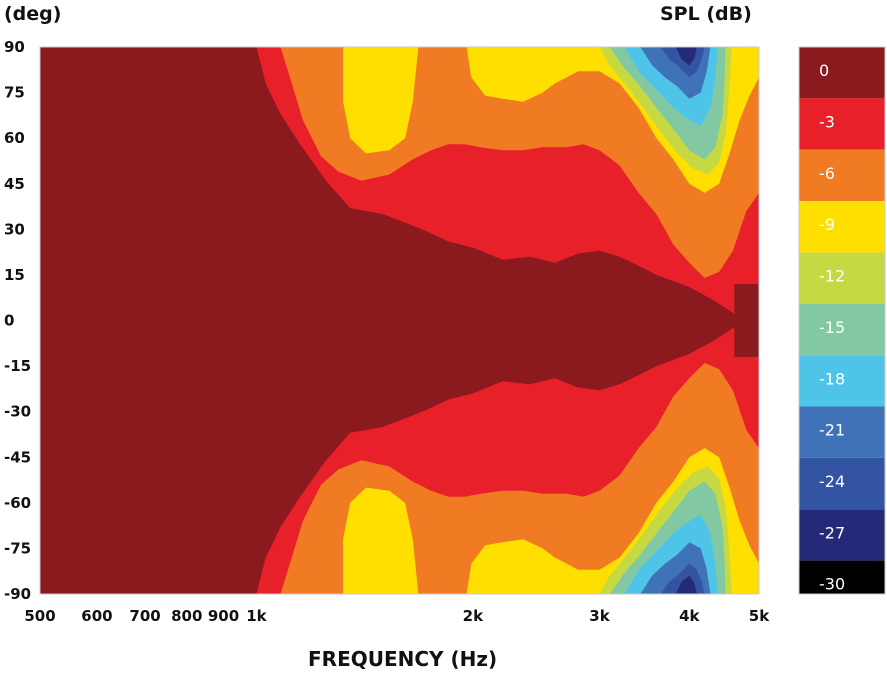 Image resolution: width=887 pixels, height=681 pixels. I want to click on colorbar-tick-label: -9, so click(827, 224).